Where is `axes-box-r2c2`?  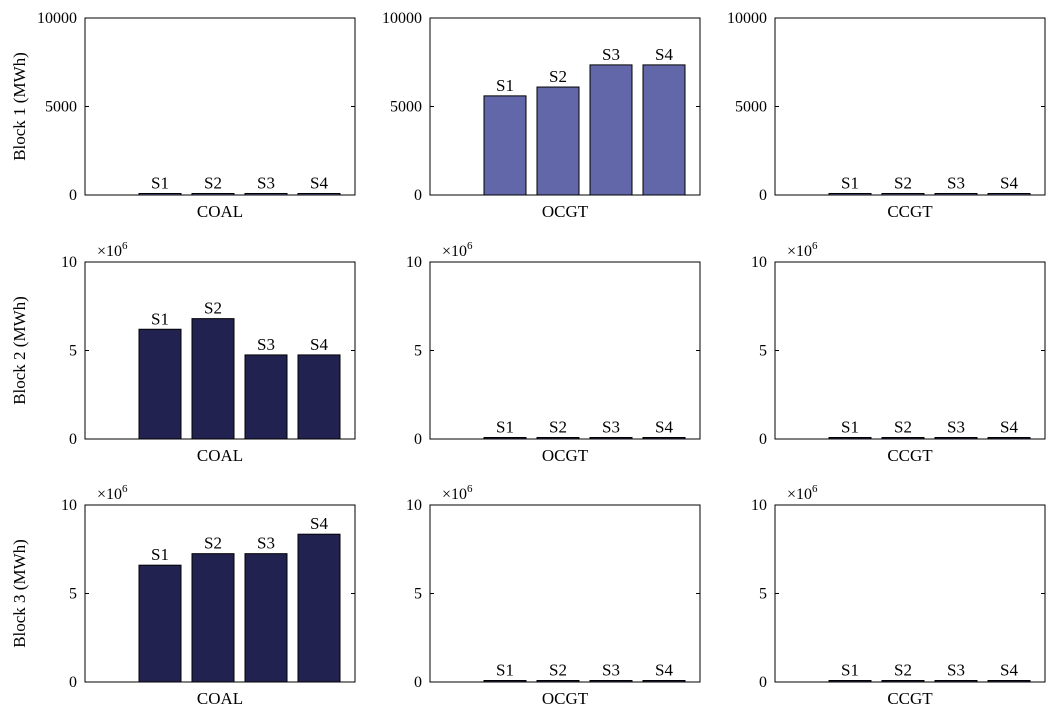 axes-box-r2c2 is located at coordinates (565, 350).